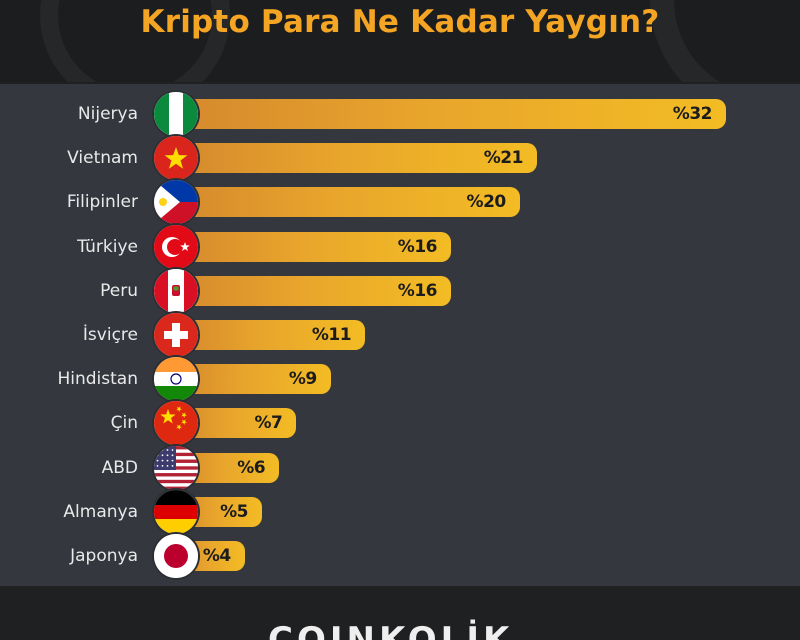 Image resolution: width=800 pixels, height=640 pixels. Describe the element at coordinates (486, 202) in the screenshot. I see `value-label: %20` at that location.